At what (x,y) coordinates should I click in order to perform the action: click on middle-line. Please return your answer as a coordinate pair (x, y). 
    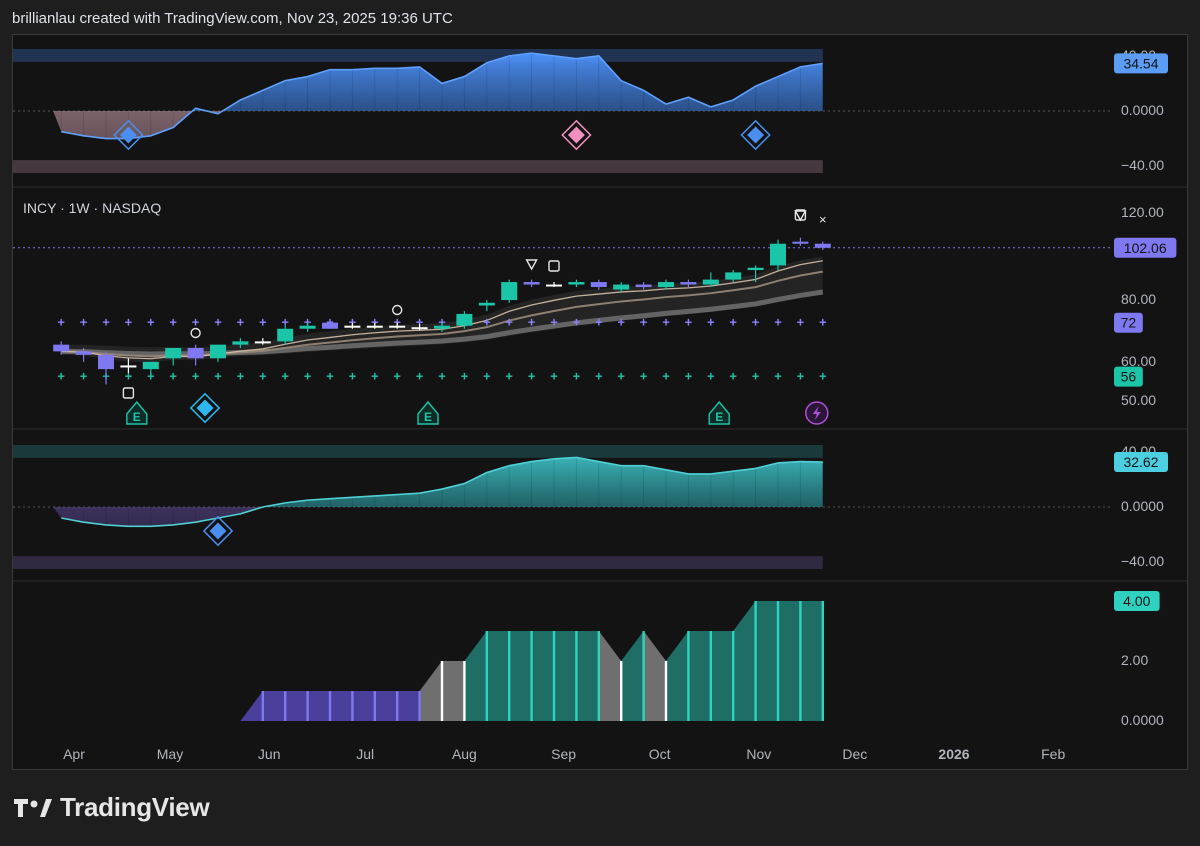
    Looking at the image, I should click on (442, 492).